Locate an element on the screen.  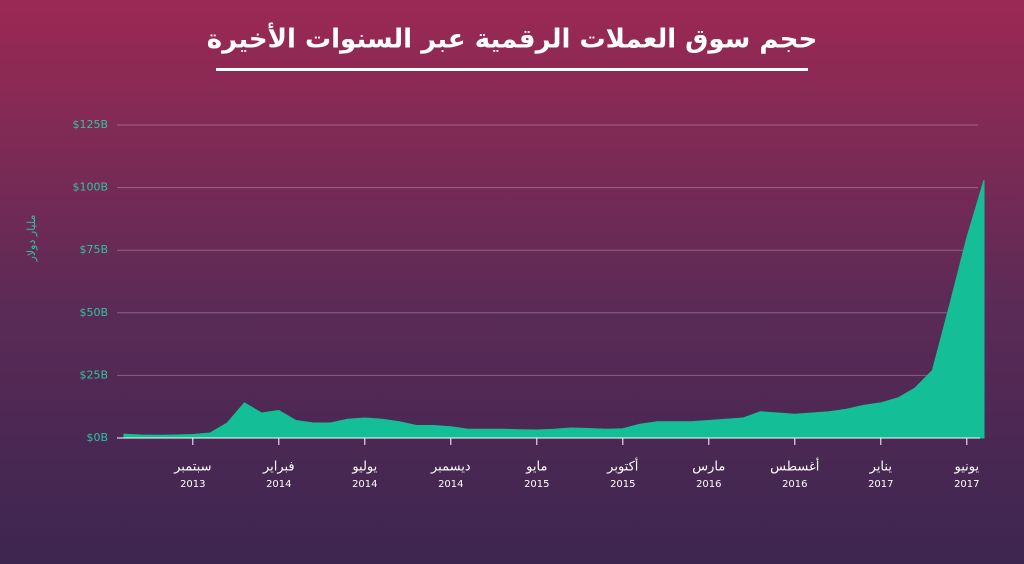
y-tick-label: $50B is located at coordinates (93, 312).